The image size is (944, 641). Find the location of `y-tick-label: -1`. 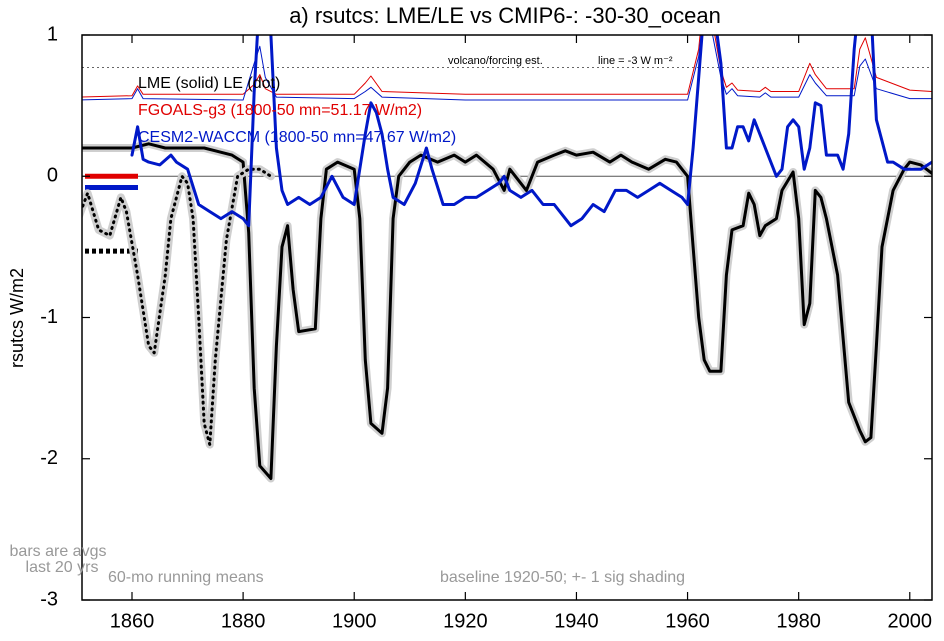

y-tick-label: -1 is located at coordinates (49, 317).